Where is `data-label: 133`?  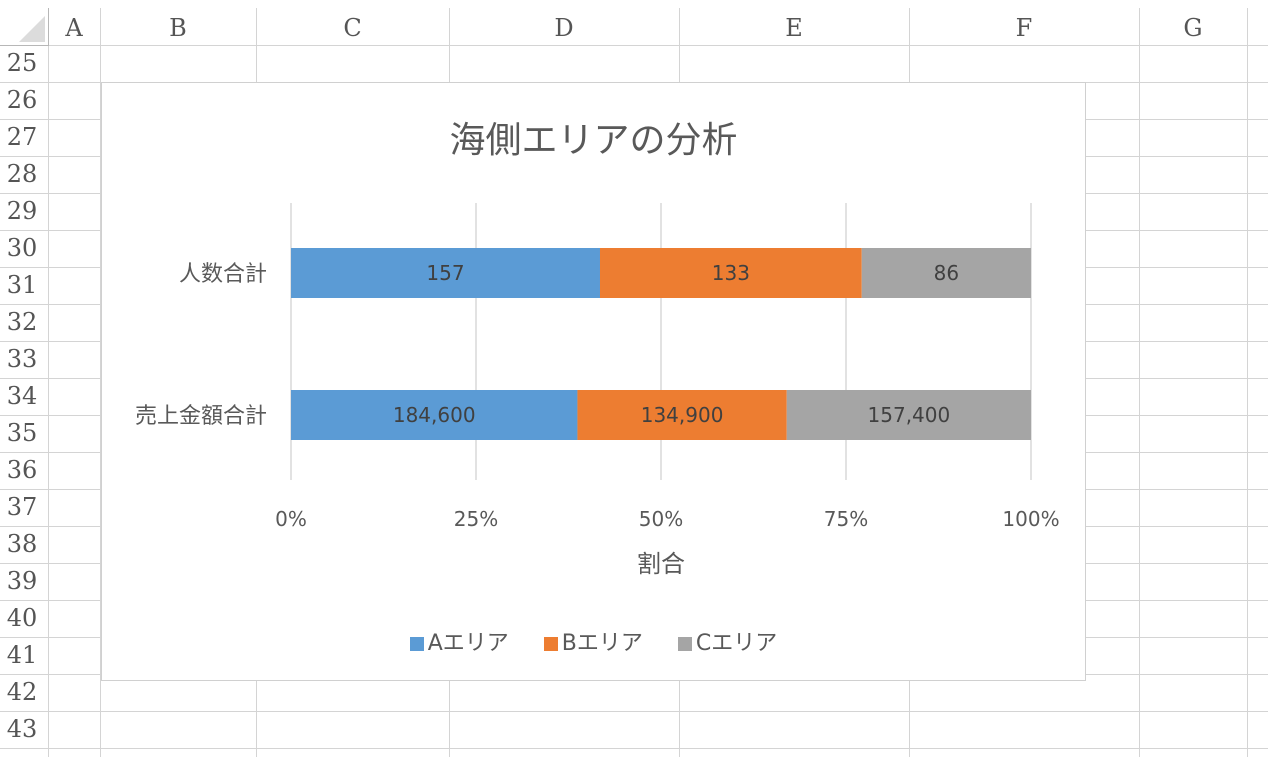 data-label: 133 is located at coordinates (731, 273).